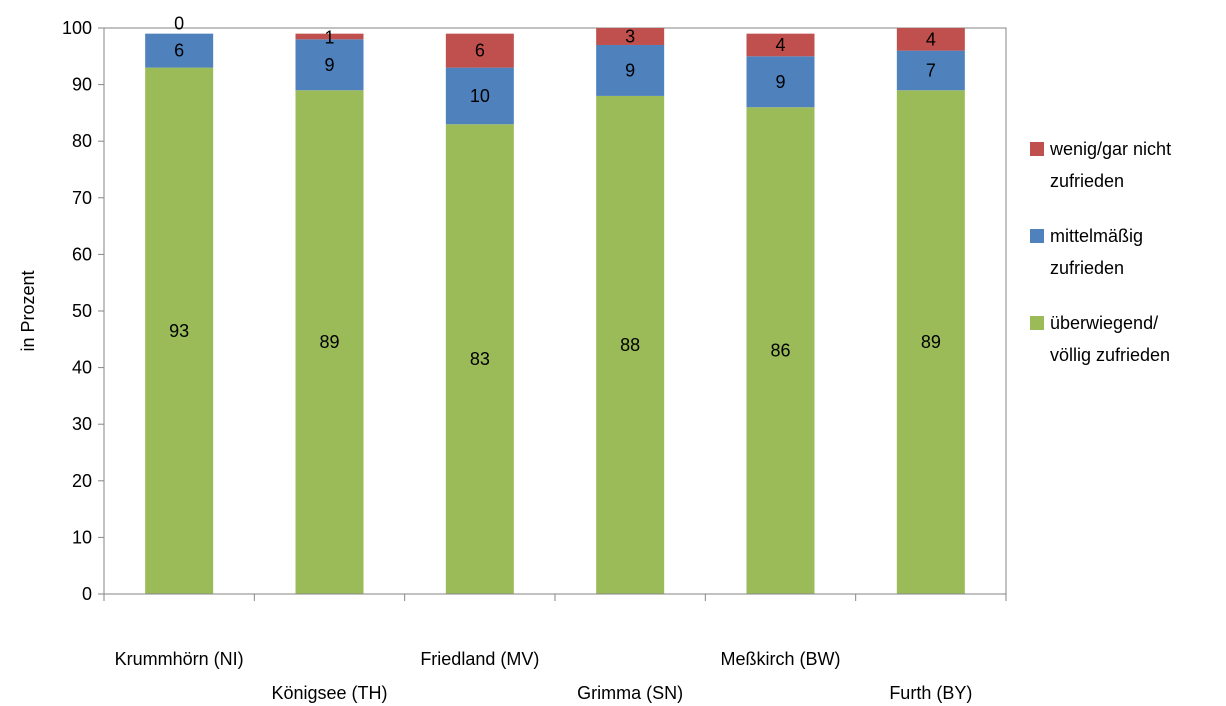 This screenshot has width=1226, height=706. Describe the element at coordinates (82, 368) in the screenshot. I see `y-tick-label: 40` at that location.